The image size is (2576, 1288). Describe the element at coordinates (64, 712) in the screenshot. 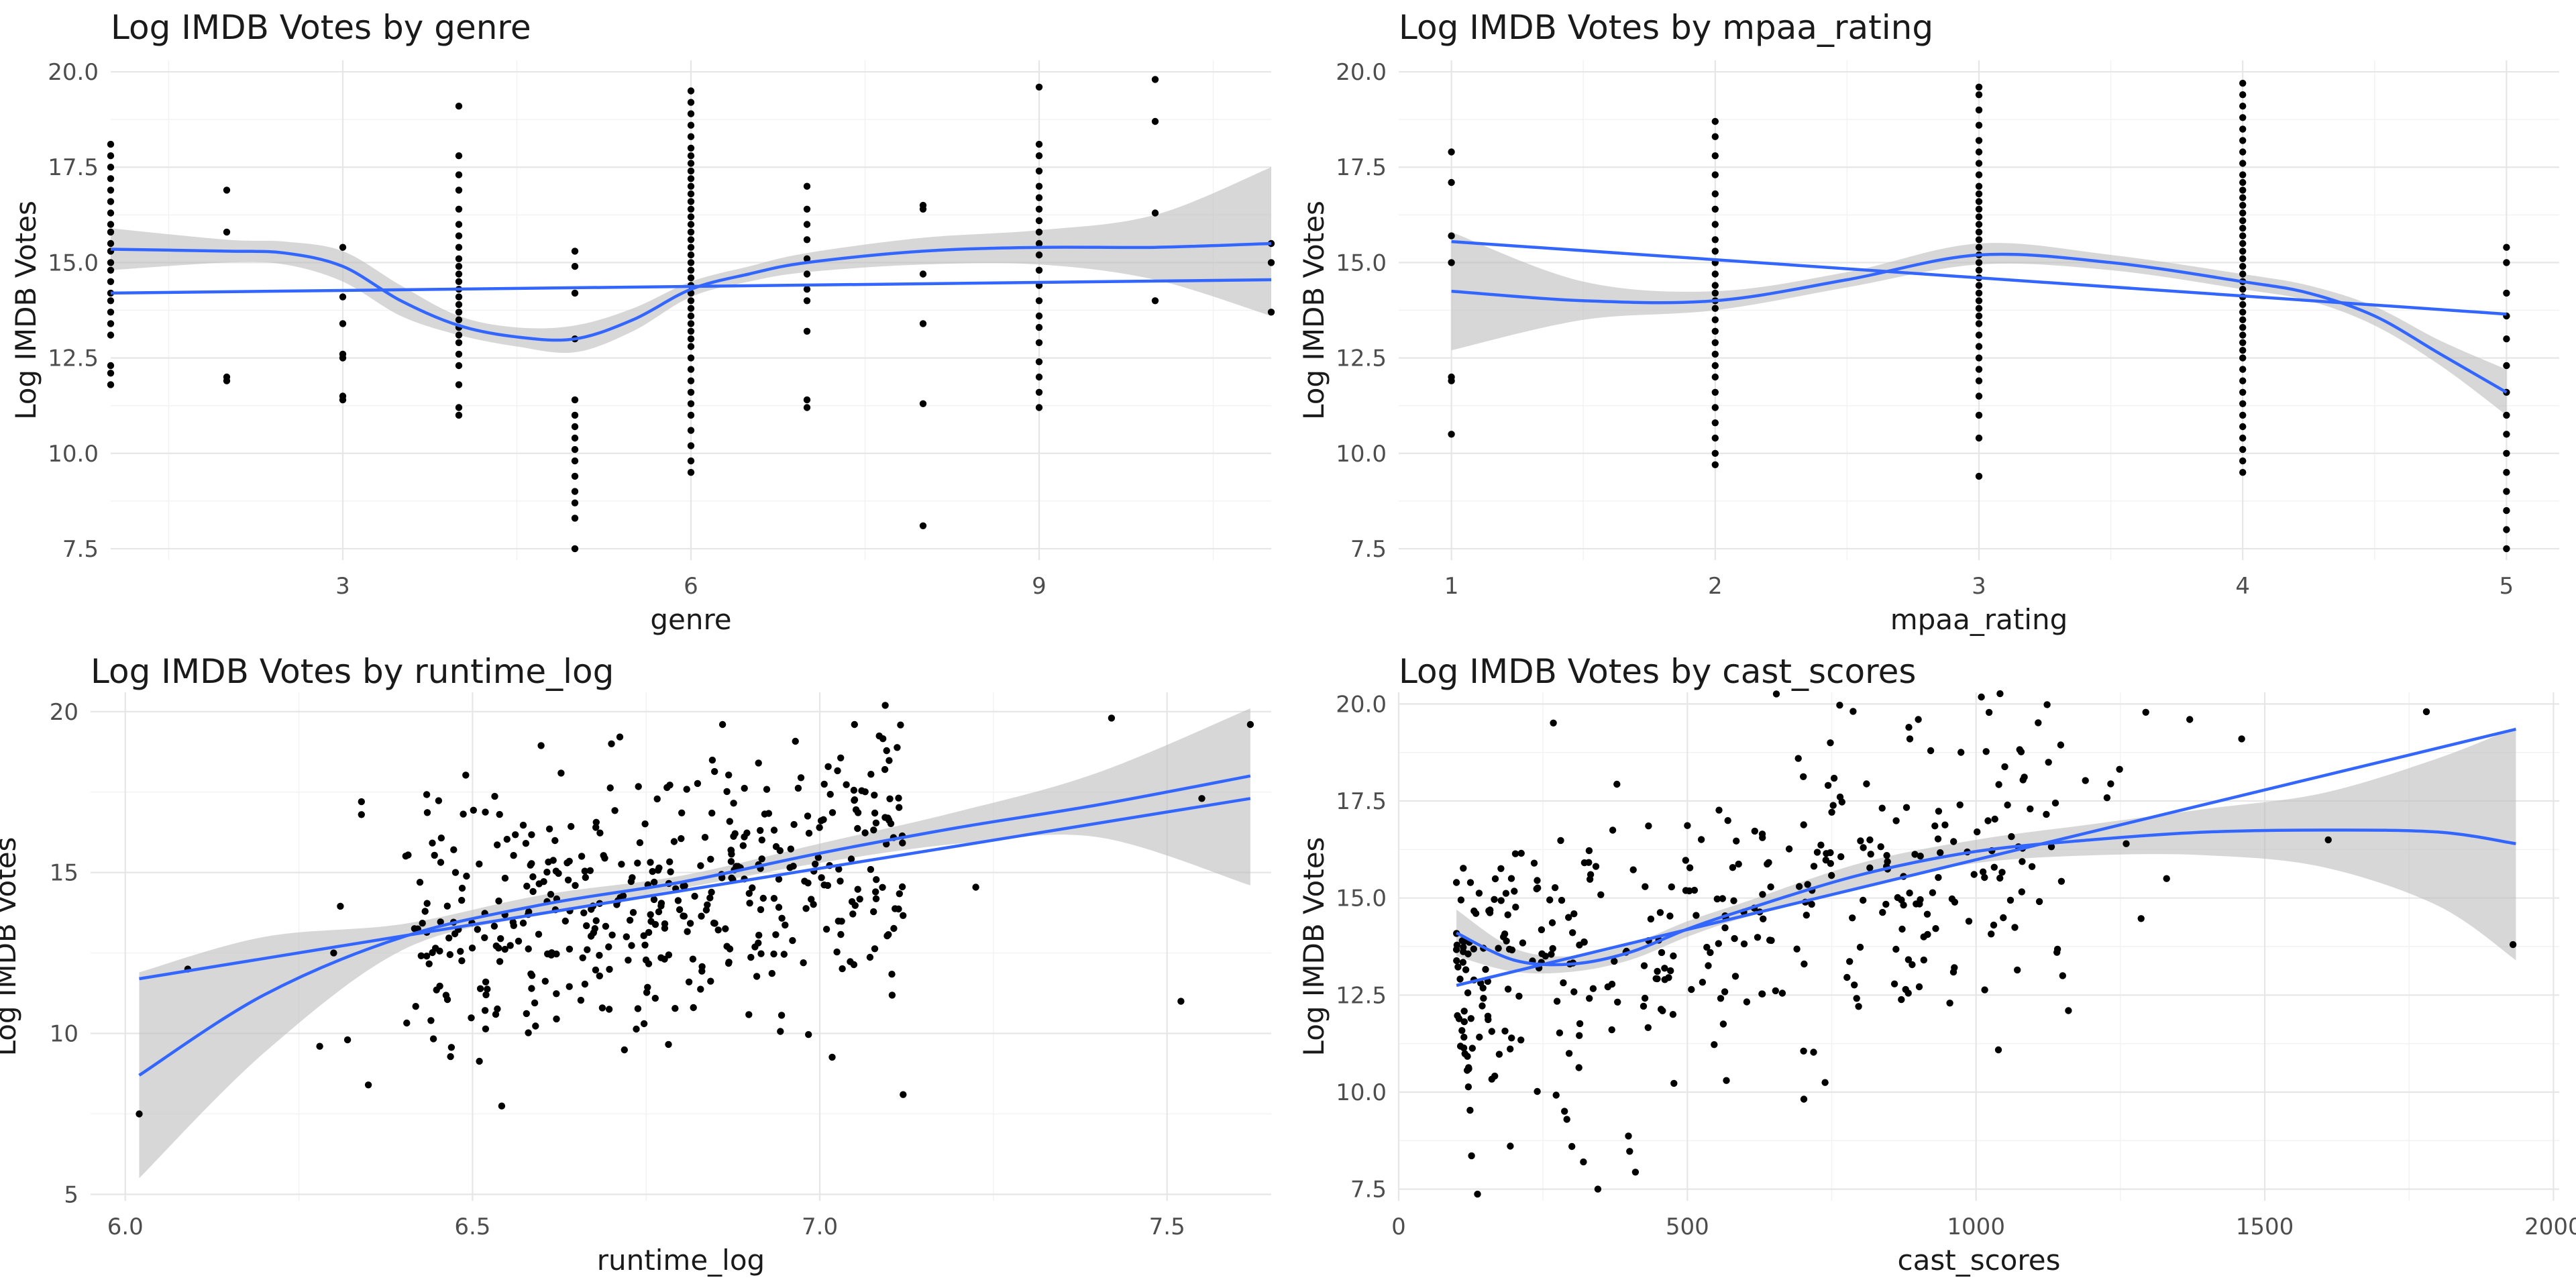

I see `y-tick-label: 20` at that location.